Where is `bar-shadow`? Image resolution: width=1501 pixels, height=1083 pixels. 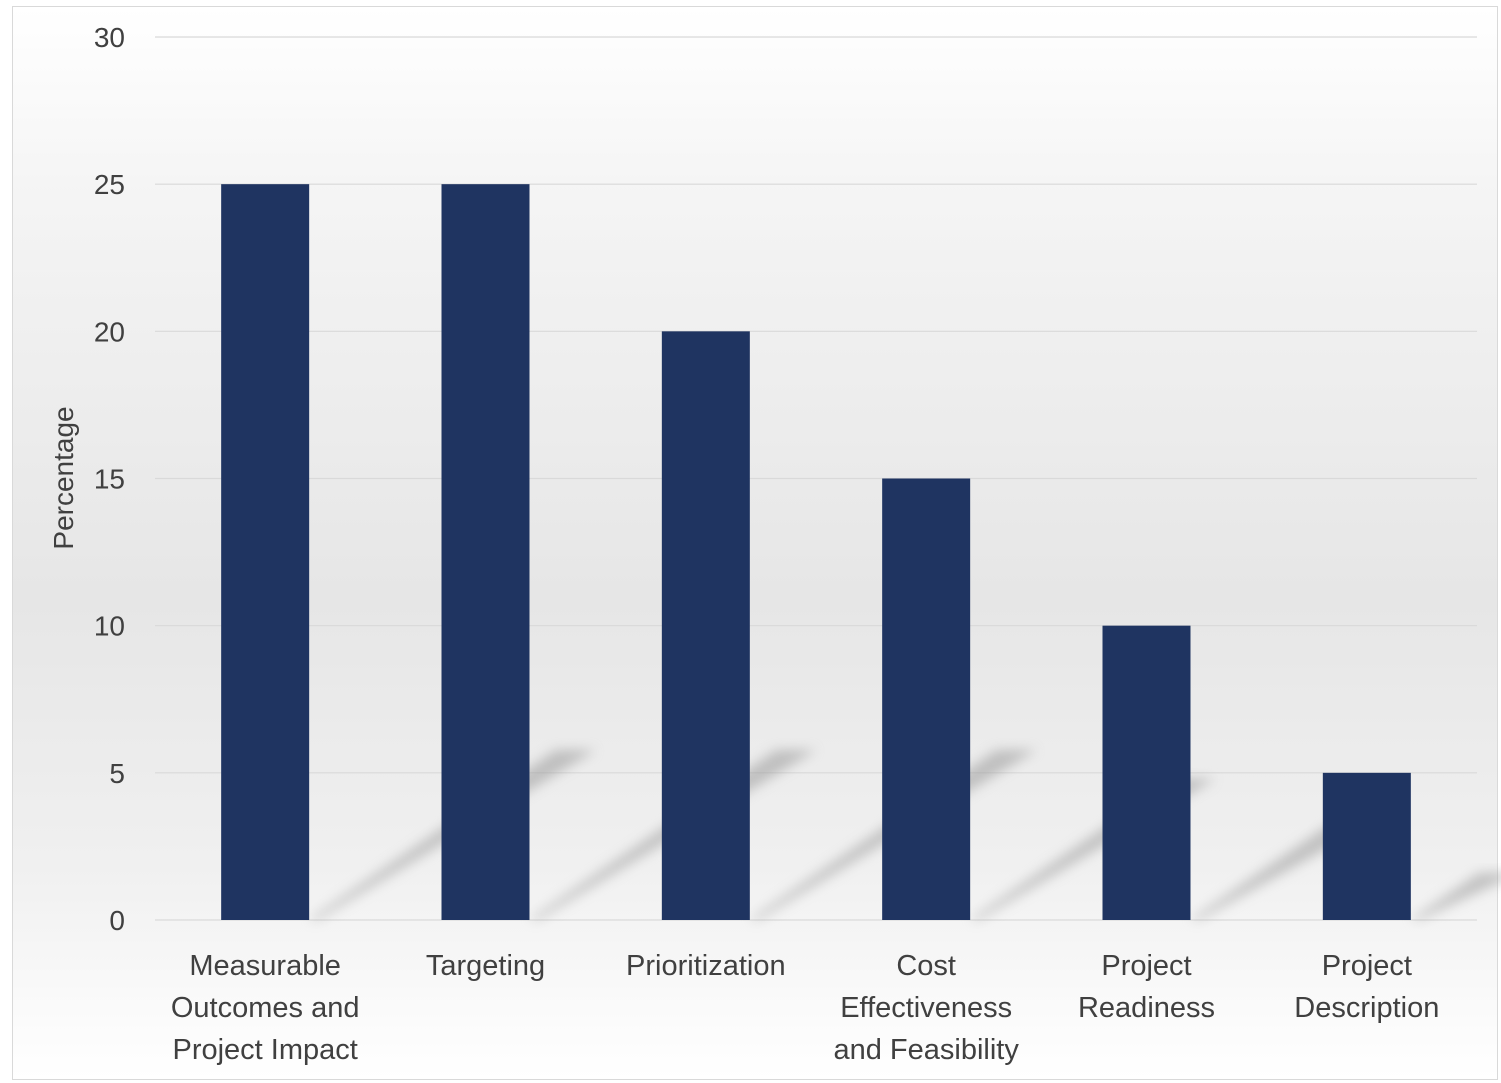
bar-shadow is located at coordinates (1455, 896).